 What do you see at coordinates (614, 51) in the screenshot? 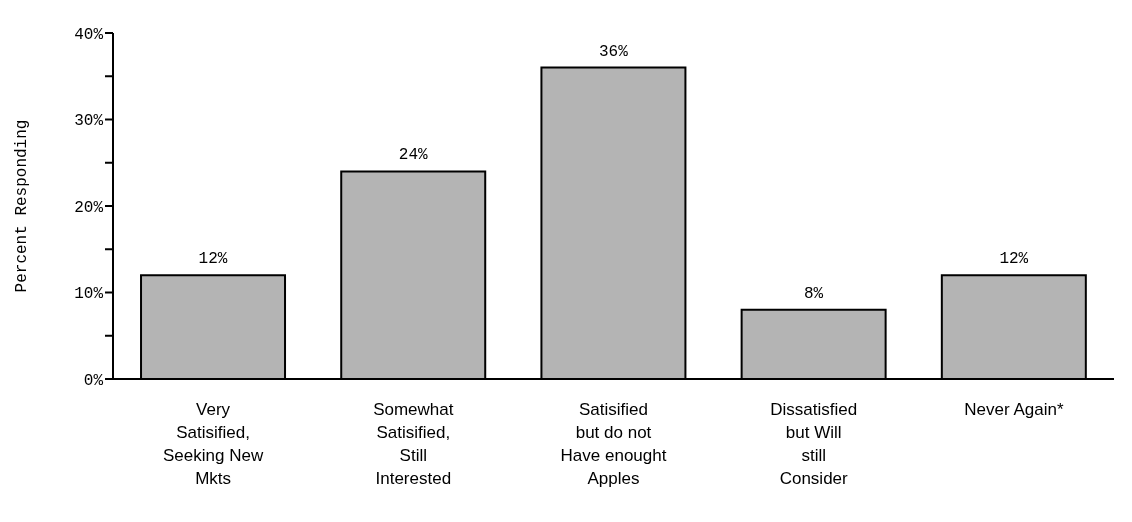
I see `data-label: 36%` at bounding box center [614, 51].